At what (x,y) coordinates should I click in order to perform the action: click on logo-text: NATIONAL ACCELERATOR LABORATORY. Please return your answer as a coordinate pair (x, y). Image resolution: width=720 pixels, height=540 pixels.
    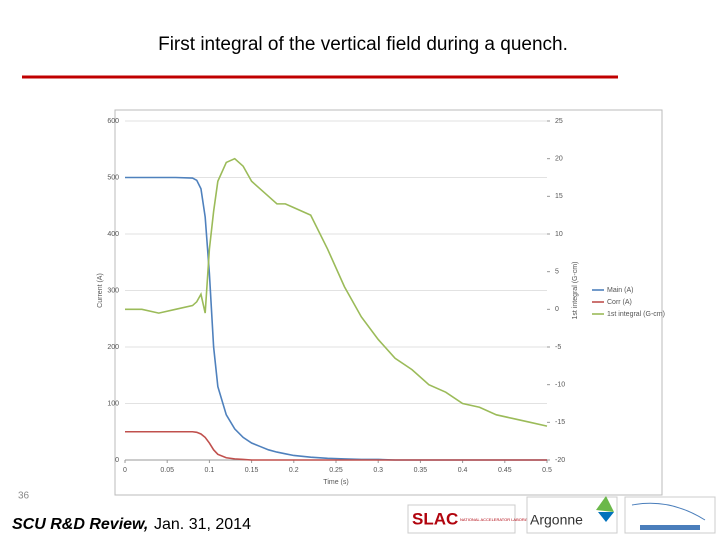
    Looking at the image, I should click on (499, 519).